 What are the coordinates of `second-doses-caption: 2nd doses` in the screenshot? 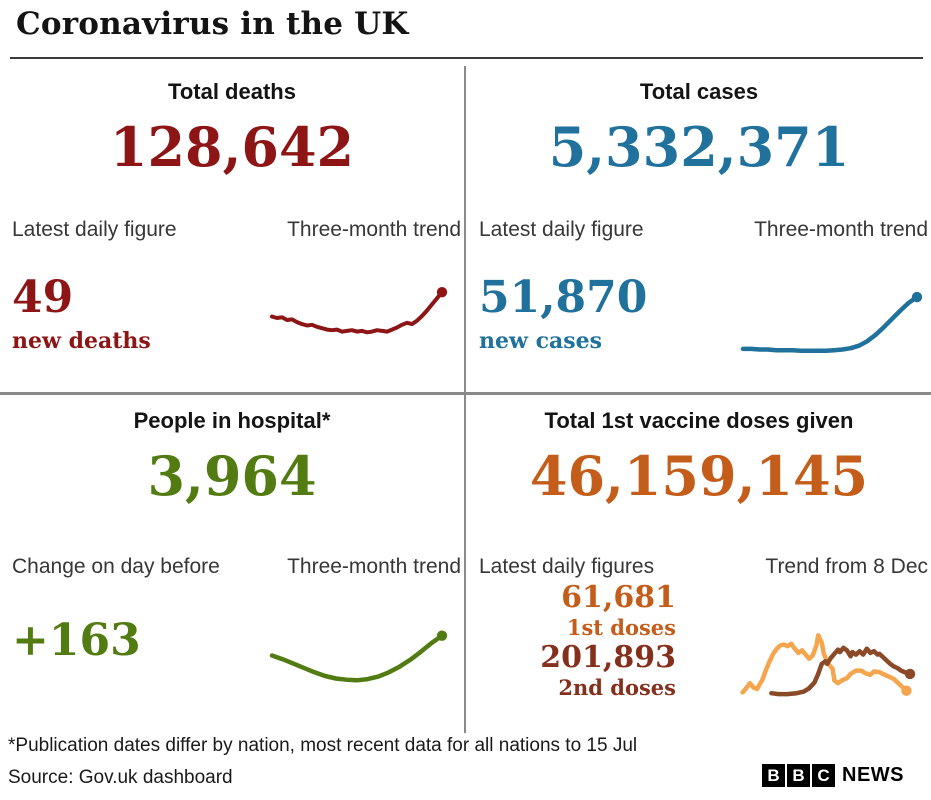 It's located at (617, 687).